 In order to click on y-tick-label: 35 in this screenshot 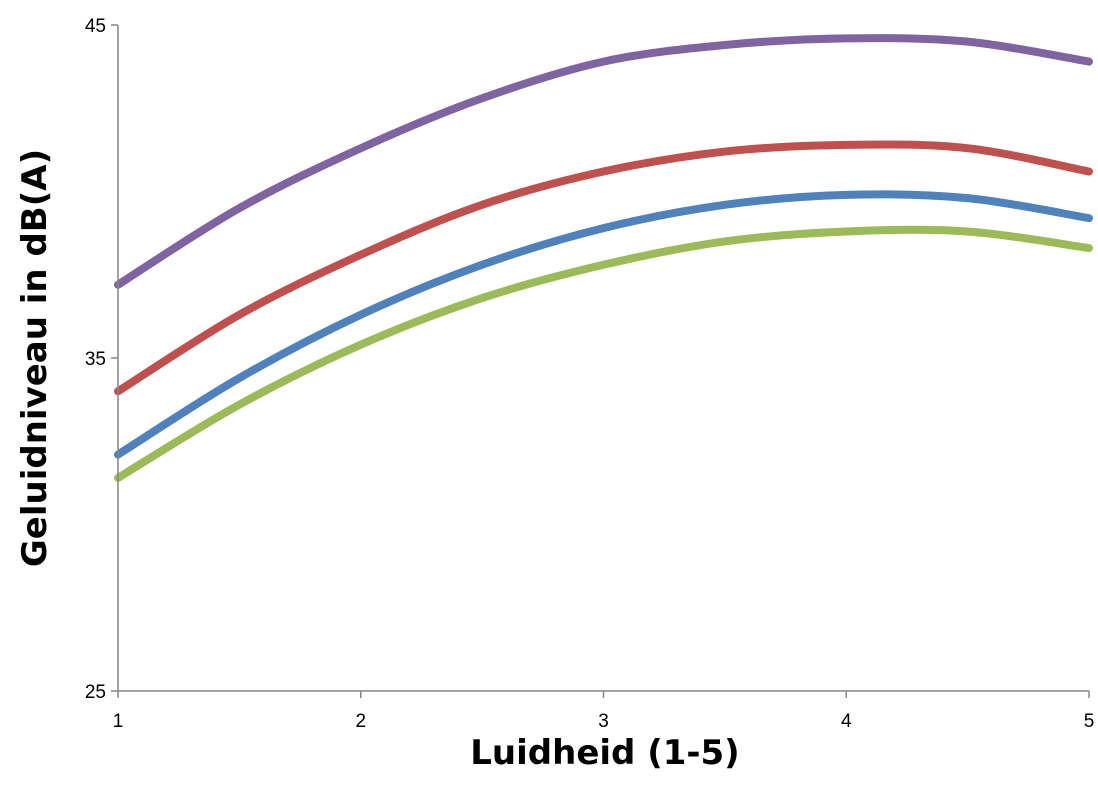, I will do `click(95, 359)`.